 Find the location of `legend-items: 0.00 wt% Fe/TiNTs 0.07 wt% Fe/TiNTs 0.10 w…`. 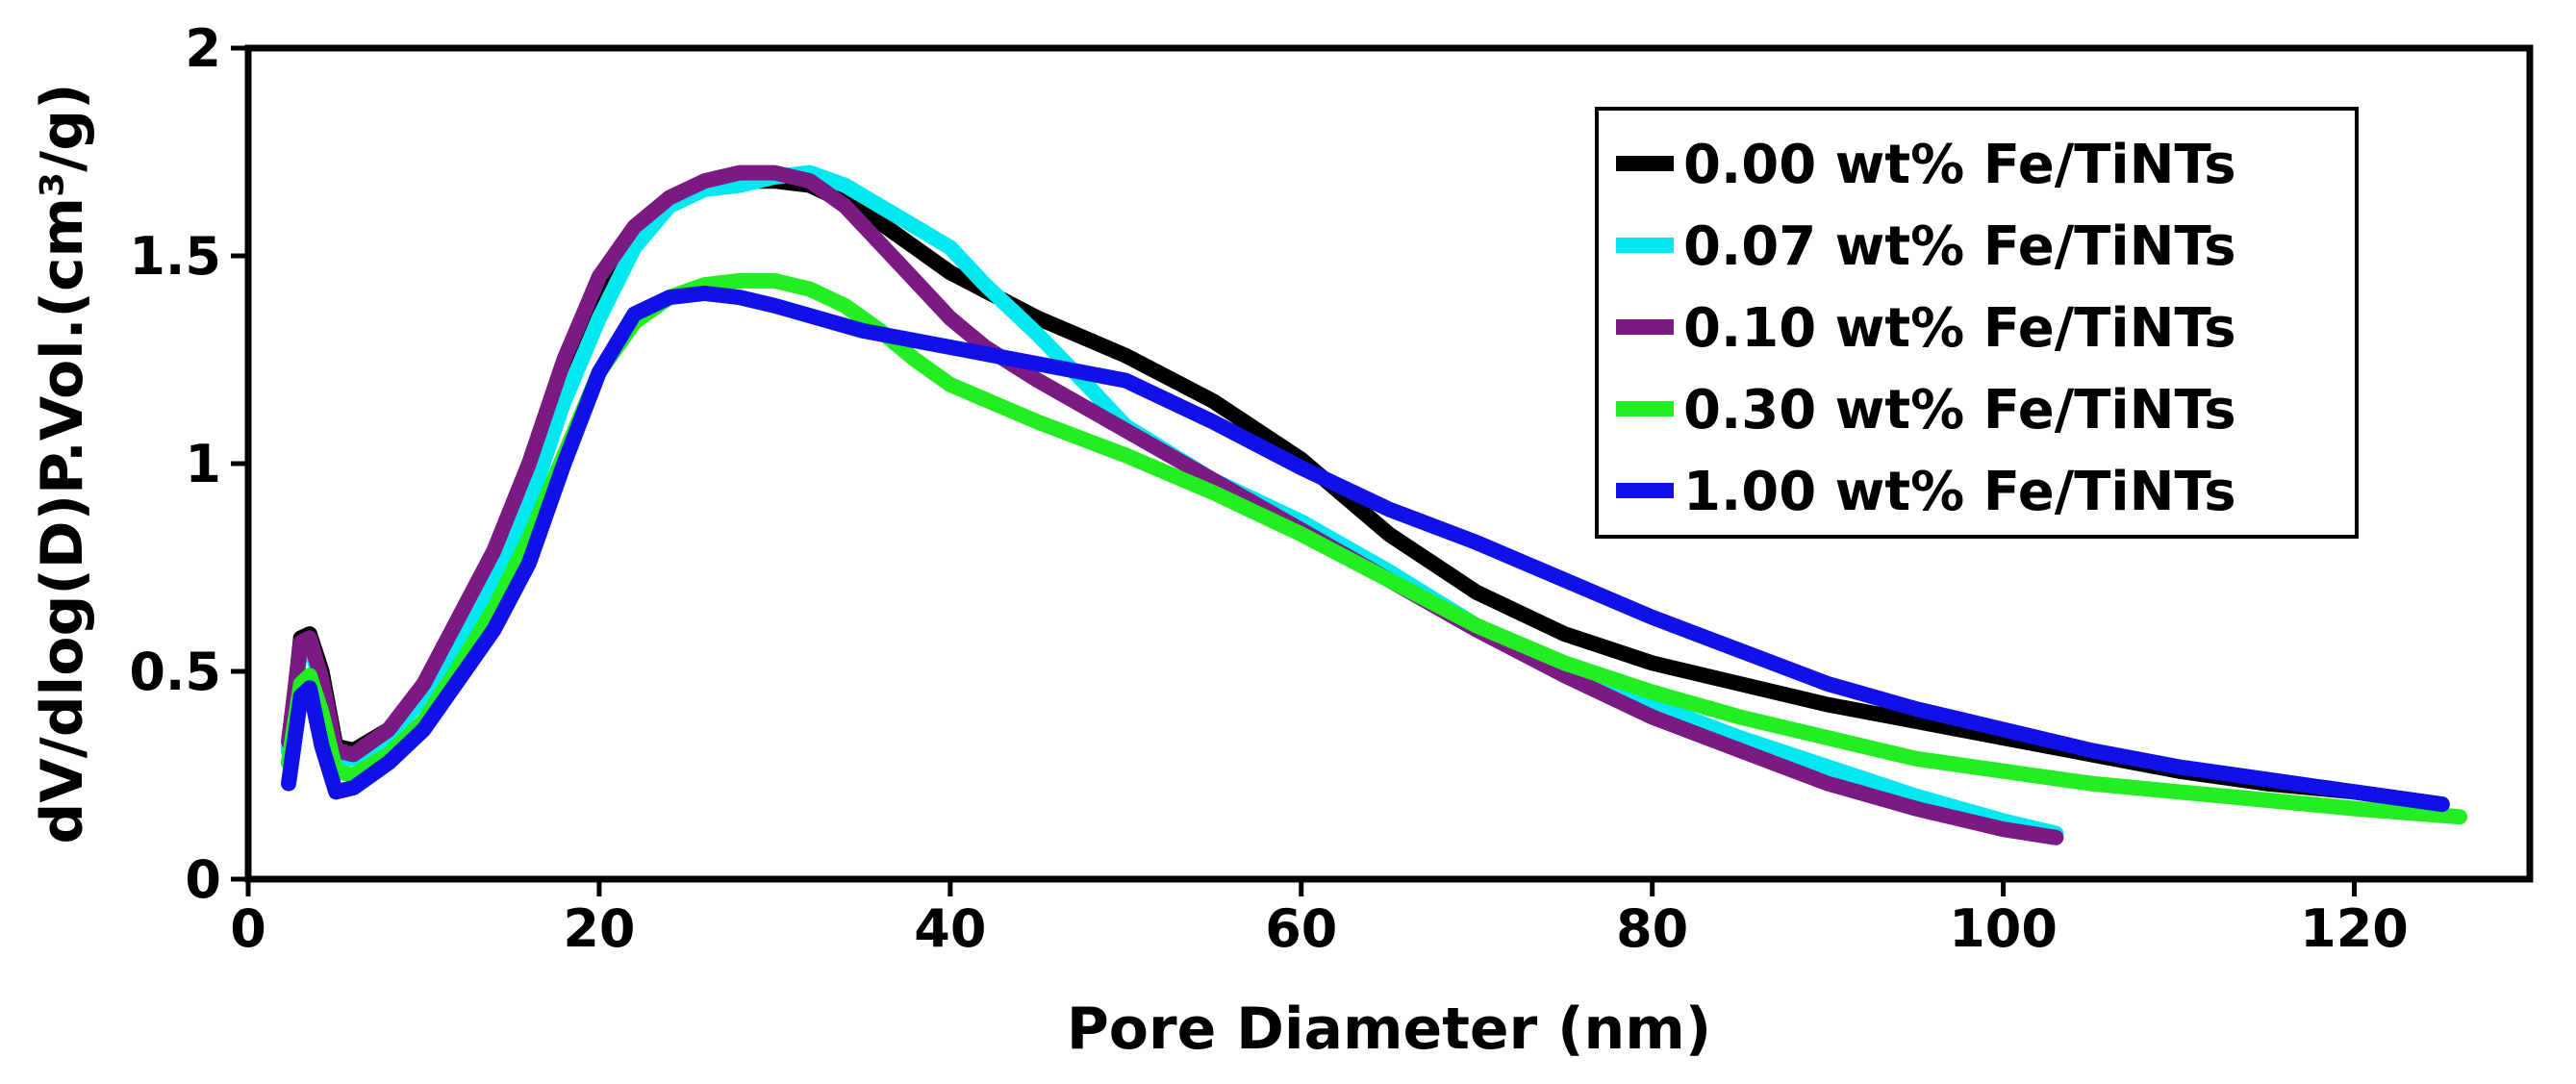

legend-items: 0.00 wt% Fe/TiNTs 0.07 wt% Fe/TiNTs 0.10 w… is located at coordinates (1926, 328).